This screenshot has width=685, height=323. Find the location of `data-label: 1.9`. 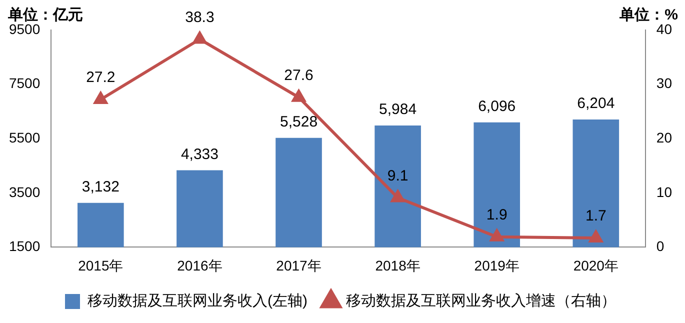

data-label: 1.9 is located at coordinates (497, 215).